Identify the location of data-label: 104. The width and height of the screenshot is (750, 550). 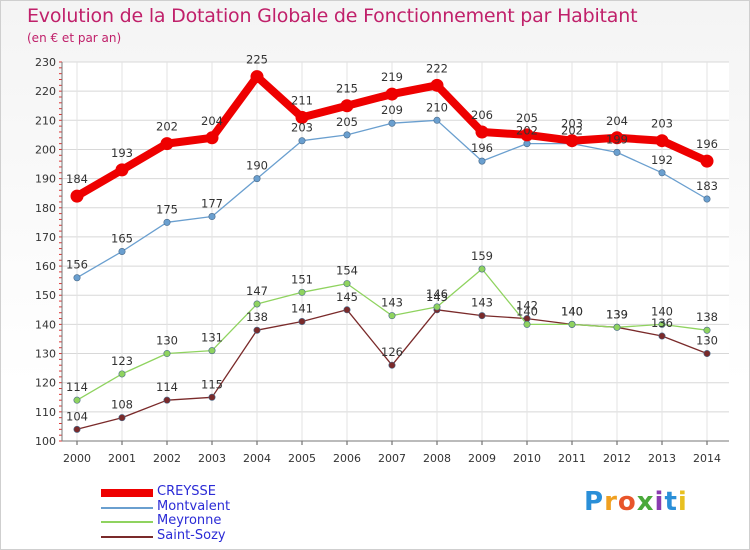
(77, 416).